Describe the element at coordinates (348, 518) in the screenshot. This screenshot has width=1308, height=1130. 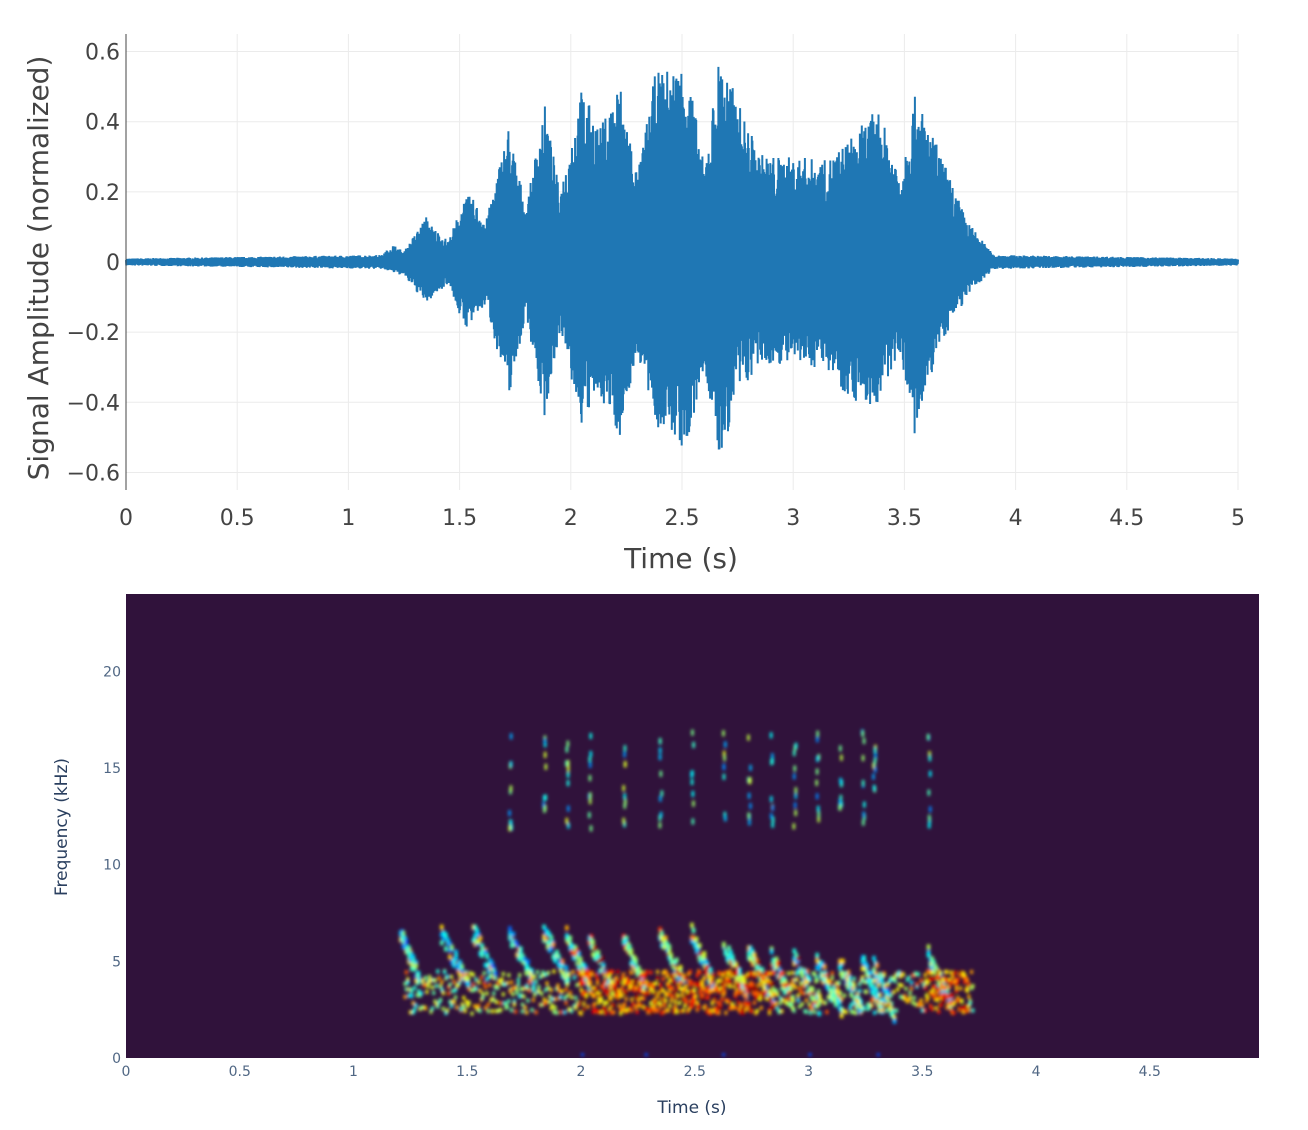
I see `waveform-x-tick-label: 1` at that location.